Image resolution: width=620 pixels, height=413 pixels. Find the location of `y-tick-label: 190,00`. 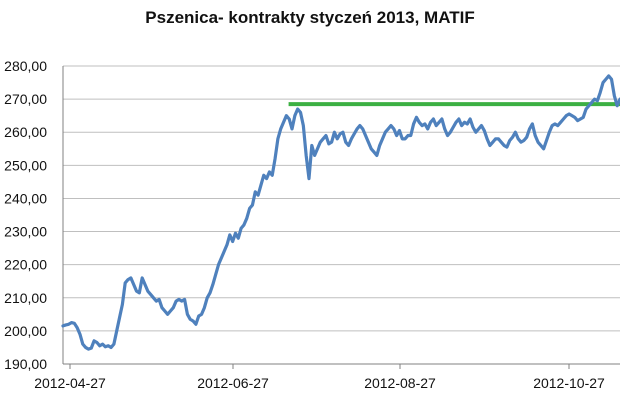

y-tick-label: 190,00 is located at coordinates (25, 364).